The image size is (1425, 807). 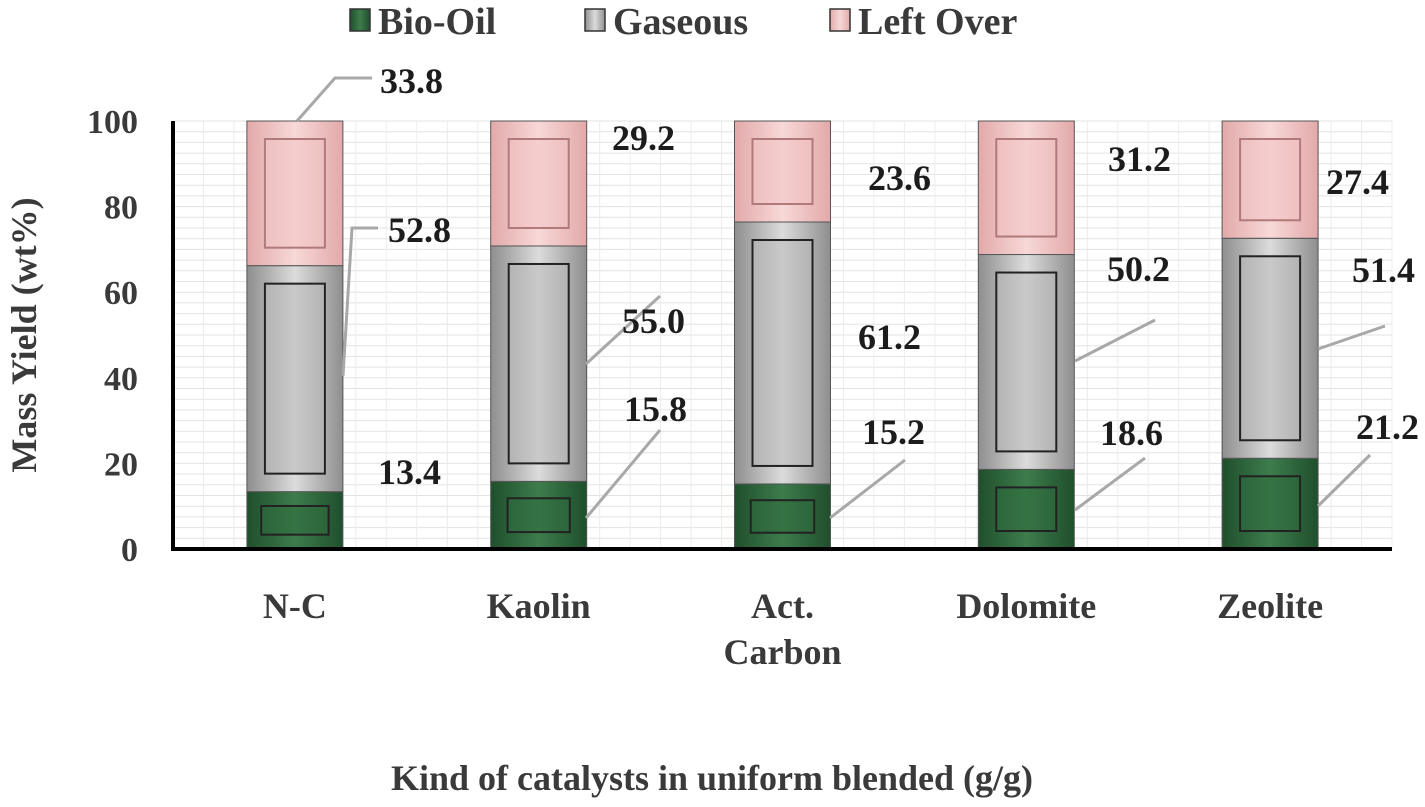 I want to click on data-label: 15.2, so click(x=893, y=432).